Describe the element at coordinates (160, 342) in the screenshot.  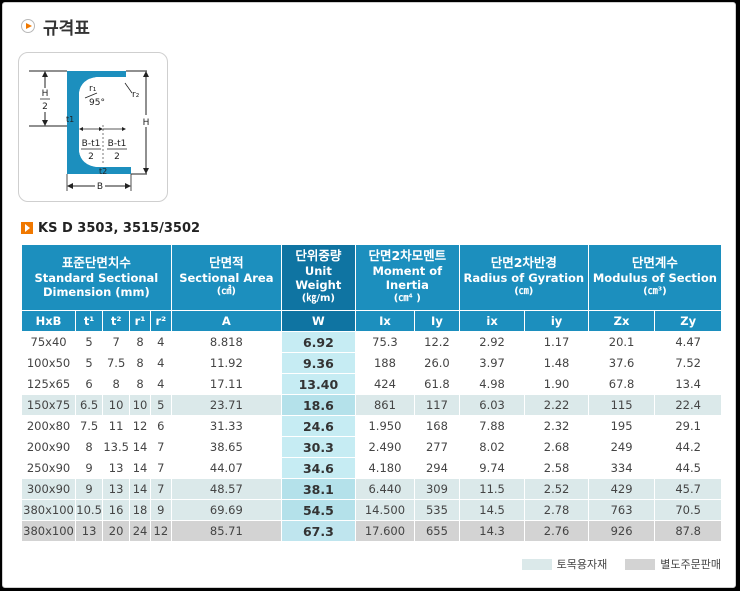
I see `table-cell: 4` at that location.